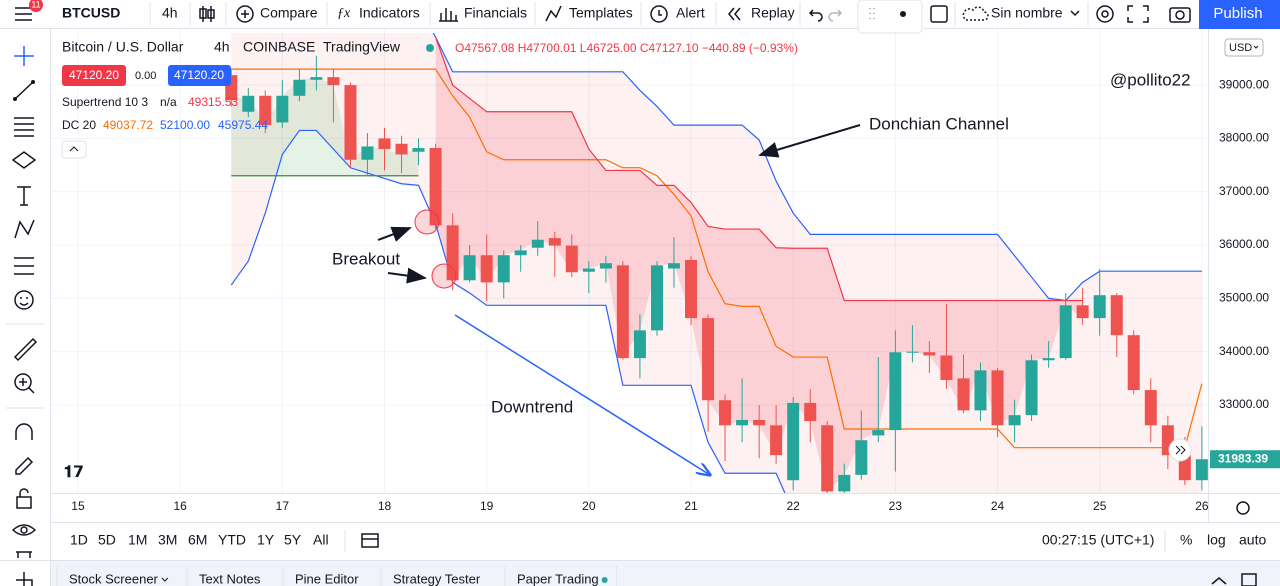  I want to click on x-tick-label: 15, so click(78, 506).